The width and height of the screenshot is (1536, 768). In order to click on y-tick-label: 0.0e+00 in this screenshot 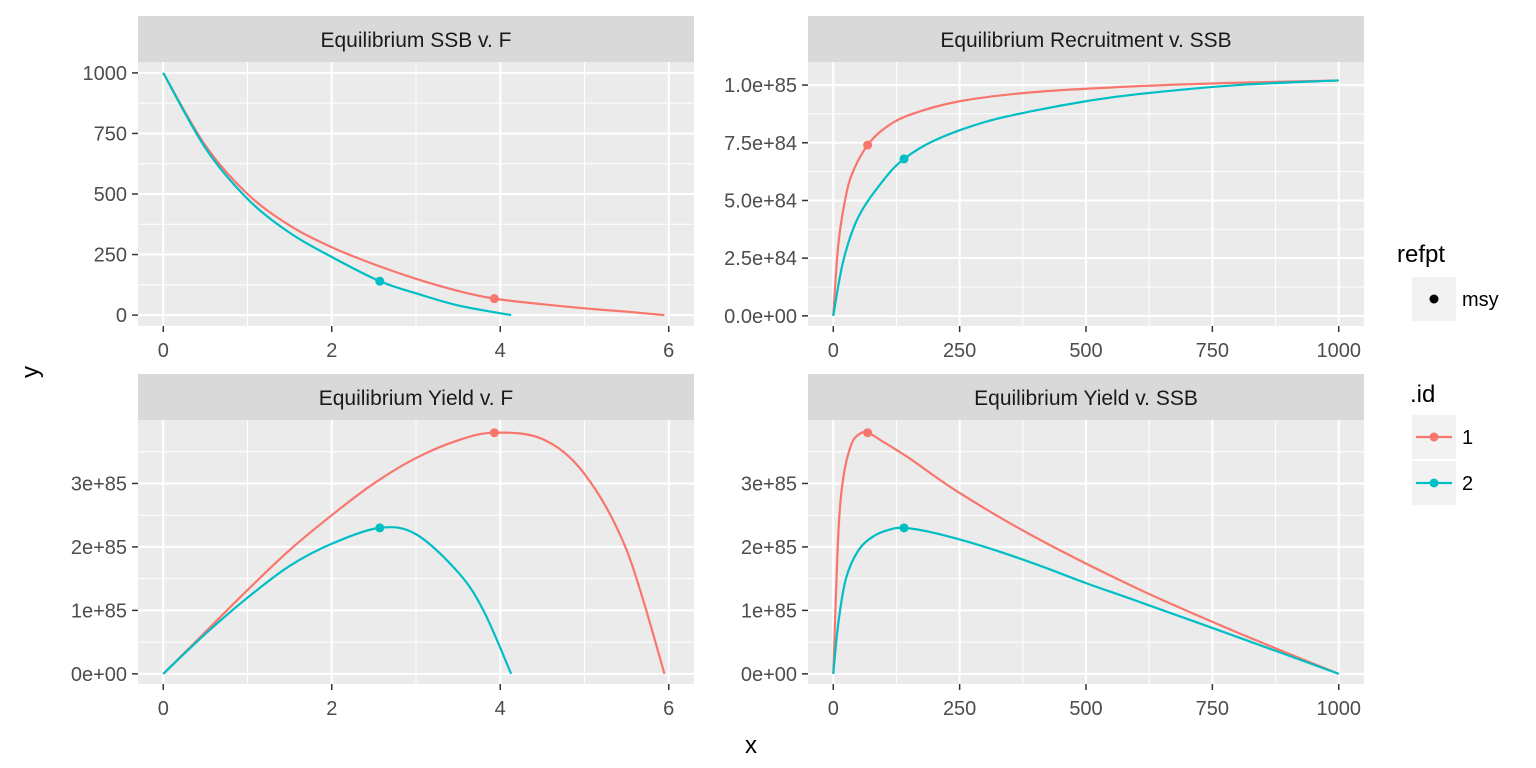, I will do `click(760, 317)`.